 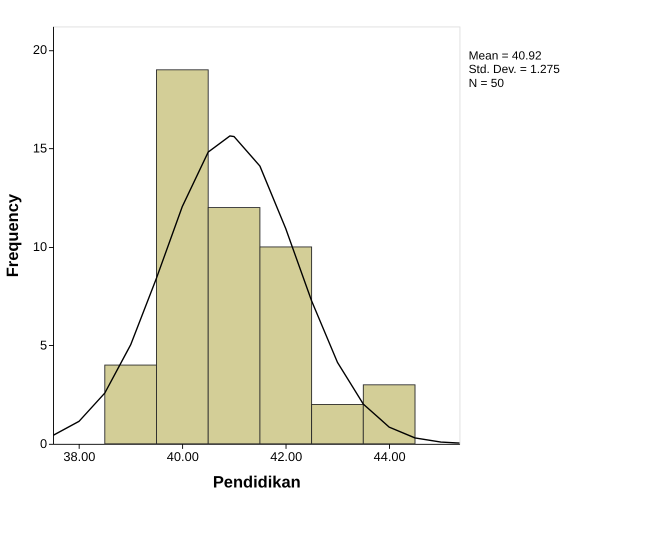 What do you see at coordinates (486, 83) in the screenshot?
I see `text: N = 50` at bounding box center [486, 83].